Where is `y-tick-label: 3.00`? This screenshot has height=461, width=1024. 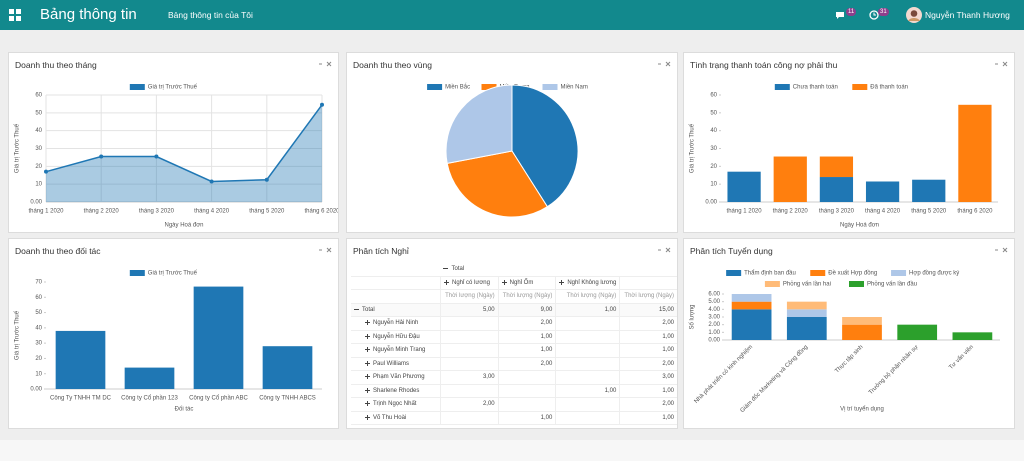
y-tick-label: 3.00 is located at coordinates (714, 318).